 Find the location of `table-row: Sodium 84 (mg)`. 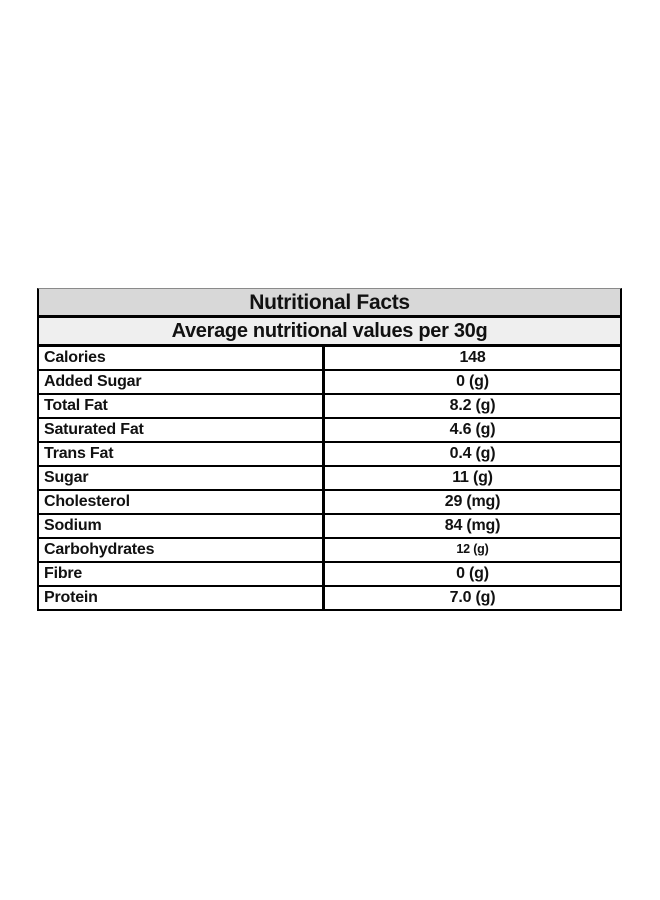

table-row: Sodium 84 (mg) is located at coordinates (329, 527).